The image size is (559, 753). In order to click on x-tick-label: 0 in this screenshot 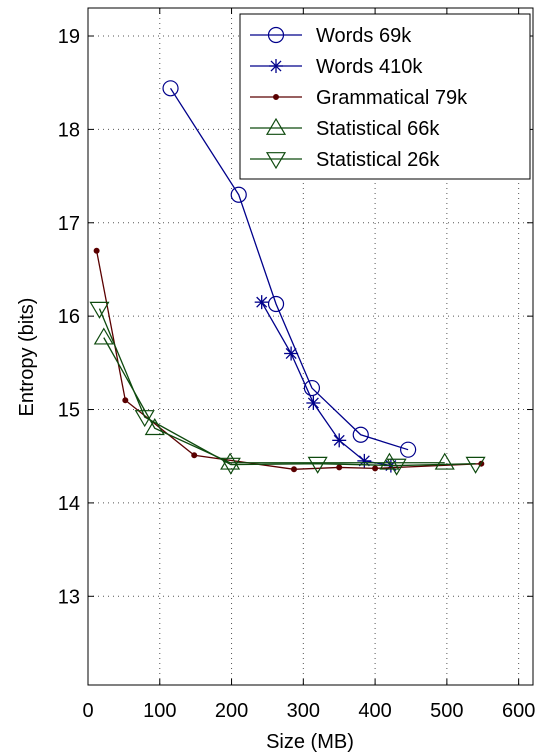, I will do `click(87, 711)`.